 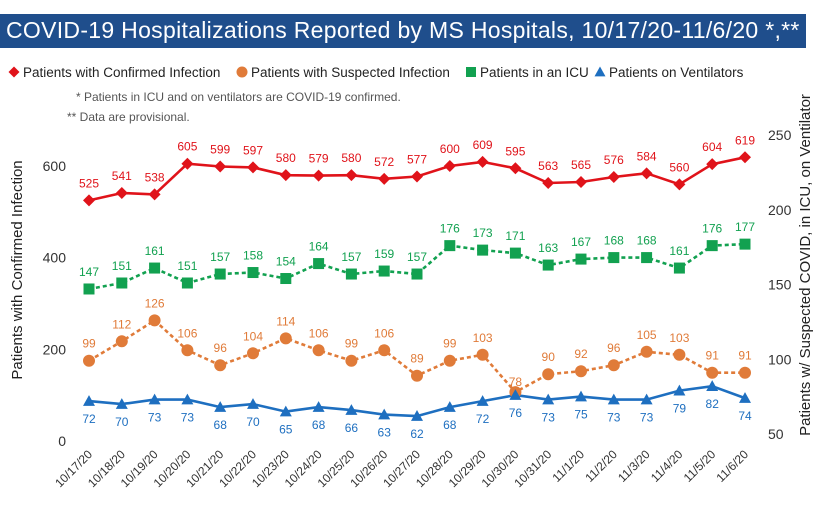 What do you see at coordinates (55, 258) in the screenshot?
I see `y-left-tick-label: 400` at bounding box center [55, 258].